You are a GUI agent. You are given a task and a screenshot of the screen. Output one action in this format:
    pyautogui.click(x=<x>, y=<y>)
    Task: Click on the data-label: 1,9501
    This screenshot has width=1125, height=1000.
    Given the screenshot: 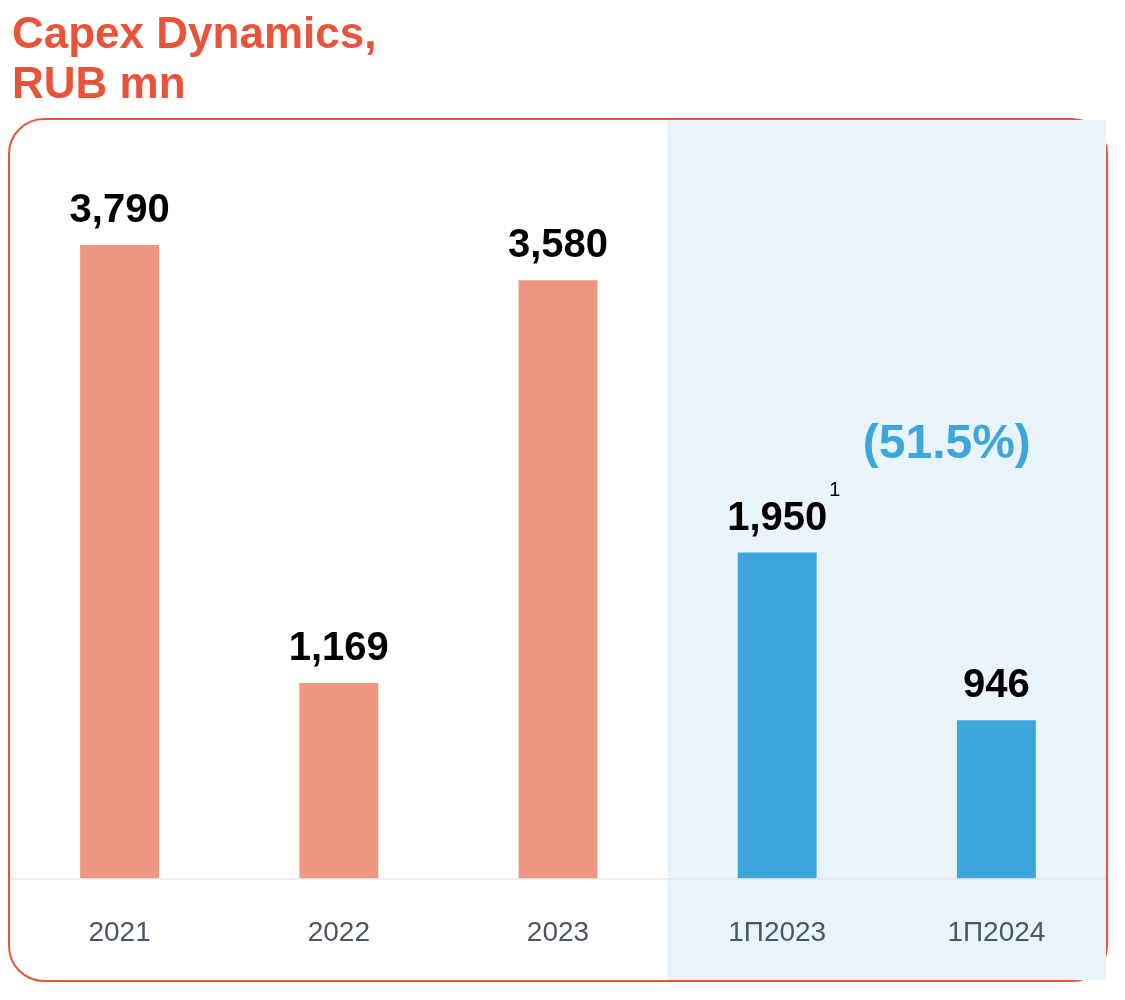 What is the action you would take?
    pyautogui.click(x=784, y=508)
    